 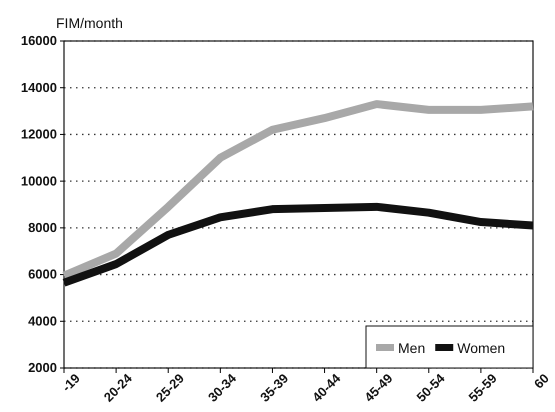 What do you see at coordinates (42, 368) in the screenshot?
I see `y-tick-label: 2000` at bounding box center [42, 368].